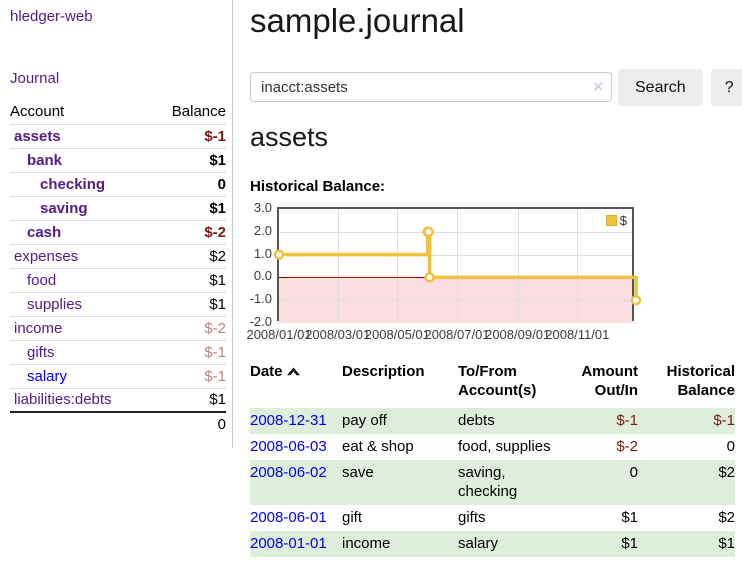  What do you see at coordinates (118, 256) in the screenshot?
I see `account-row: expenses $2` at bounding box center [118, 256].